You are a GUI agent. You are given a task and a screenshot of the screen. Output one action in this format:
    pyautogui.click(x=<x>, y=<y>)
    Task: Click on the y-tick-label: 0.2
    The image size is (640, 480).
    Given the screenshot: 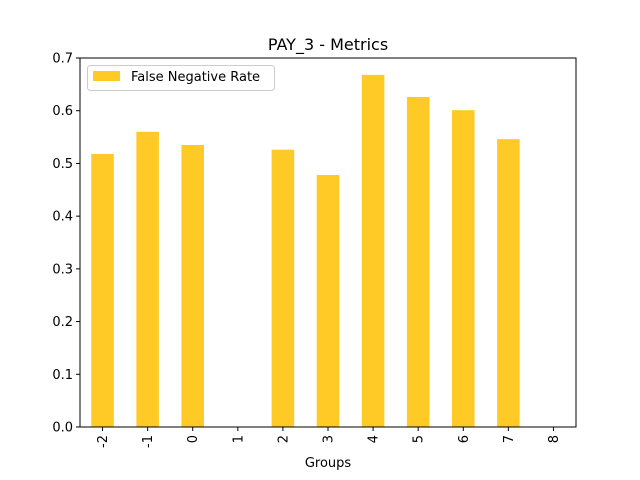 What is the action you would take?
    pyautogui.click(x=62, y=322)
    